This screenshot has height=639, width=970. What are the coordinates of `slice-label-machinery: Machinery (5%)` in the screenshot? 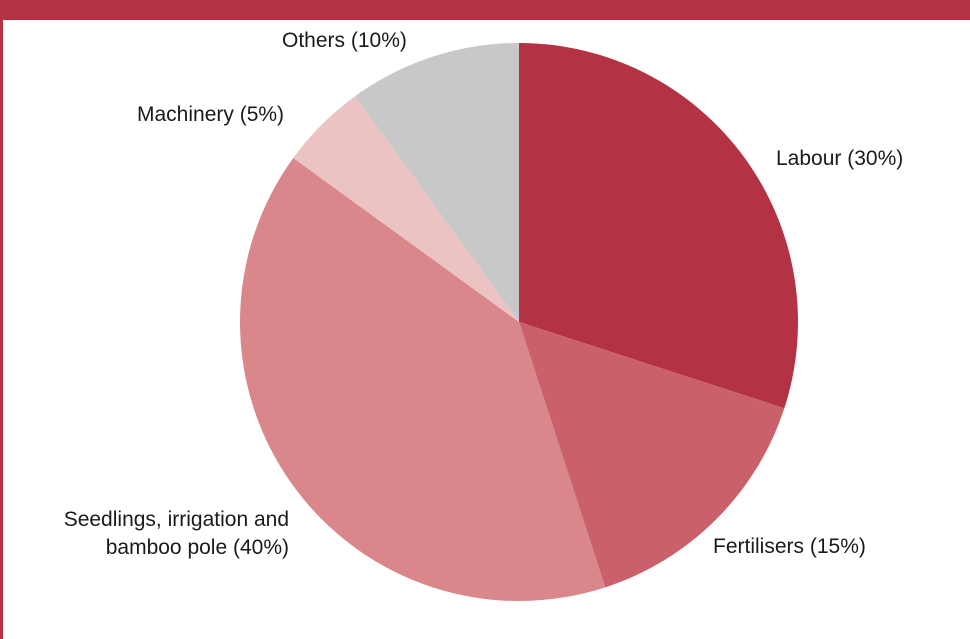 It's located at (211, 114).